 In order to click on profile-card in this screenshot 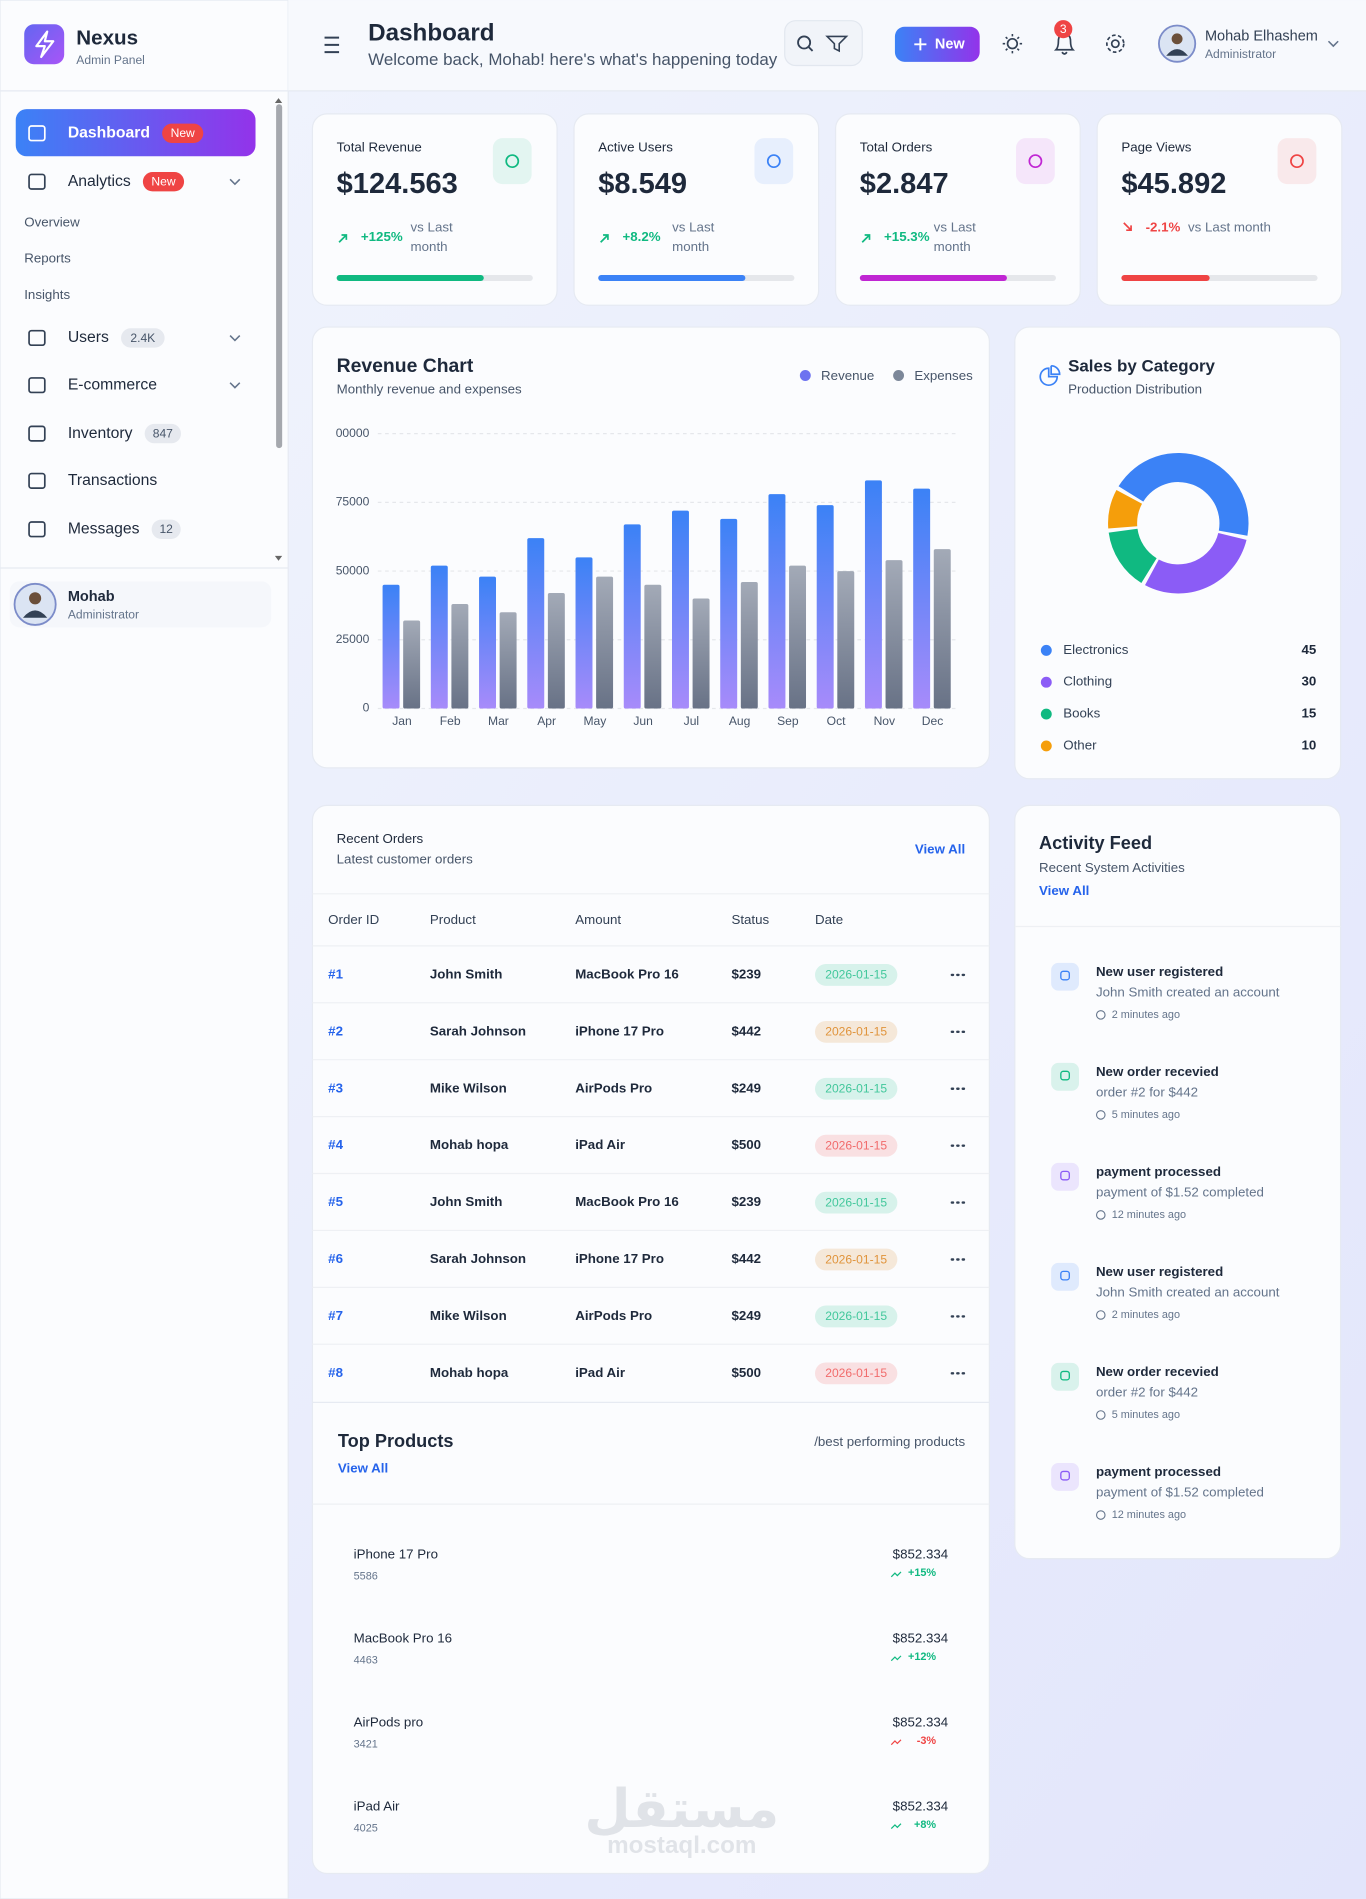, I will do `click(140, 604)`.